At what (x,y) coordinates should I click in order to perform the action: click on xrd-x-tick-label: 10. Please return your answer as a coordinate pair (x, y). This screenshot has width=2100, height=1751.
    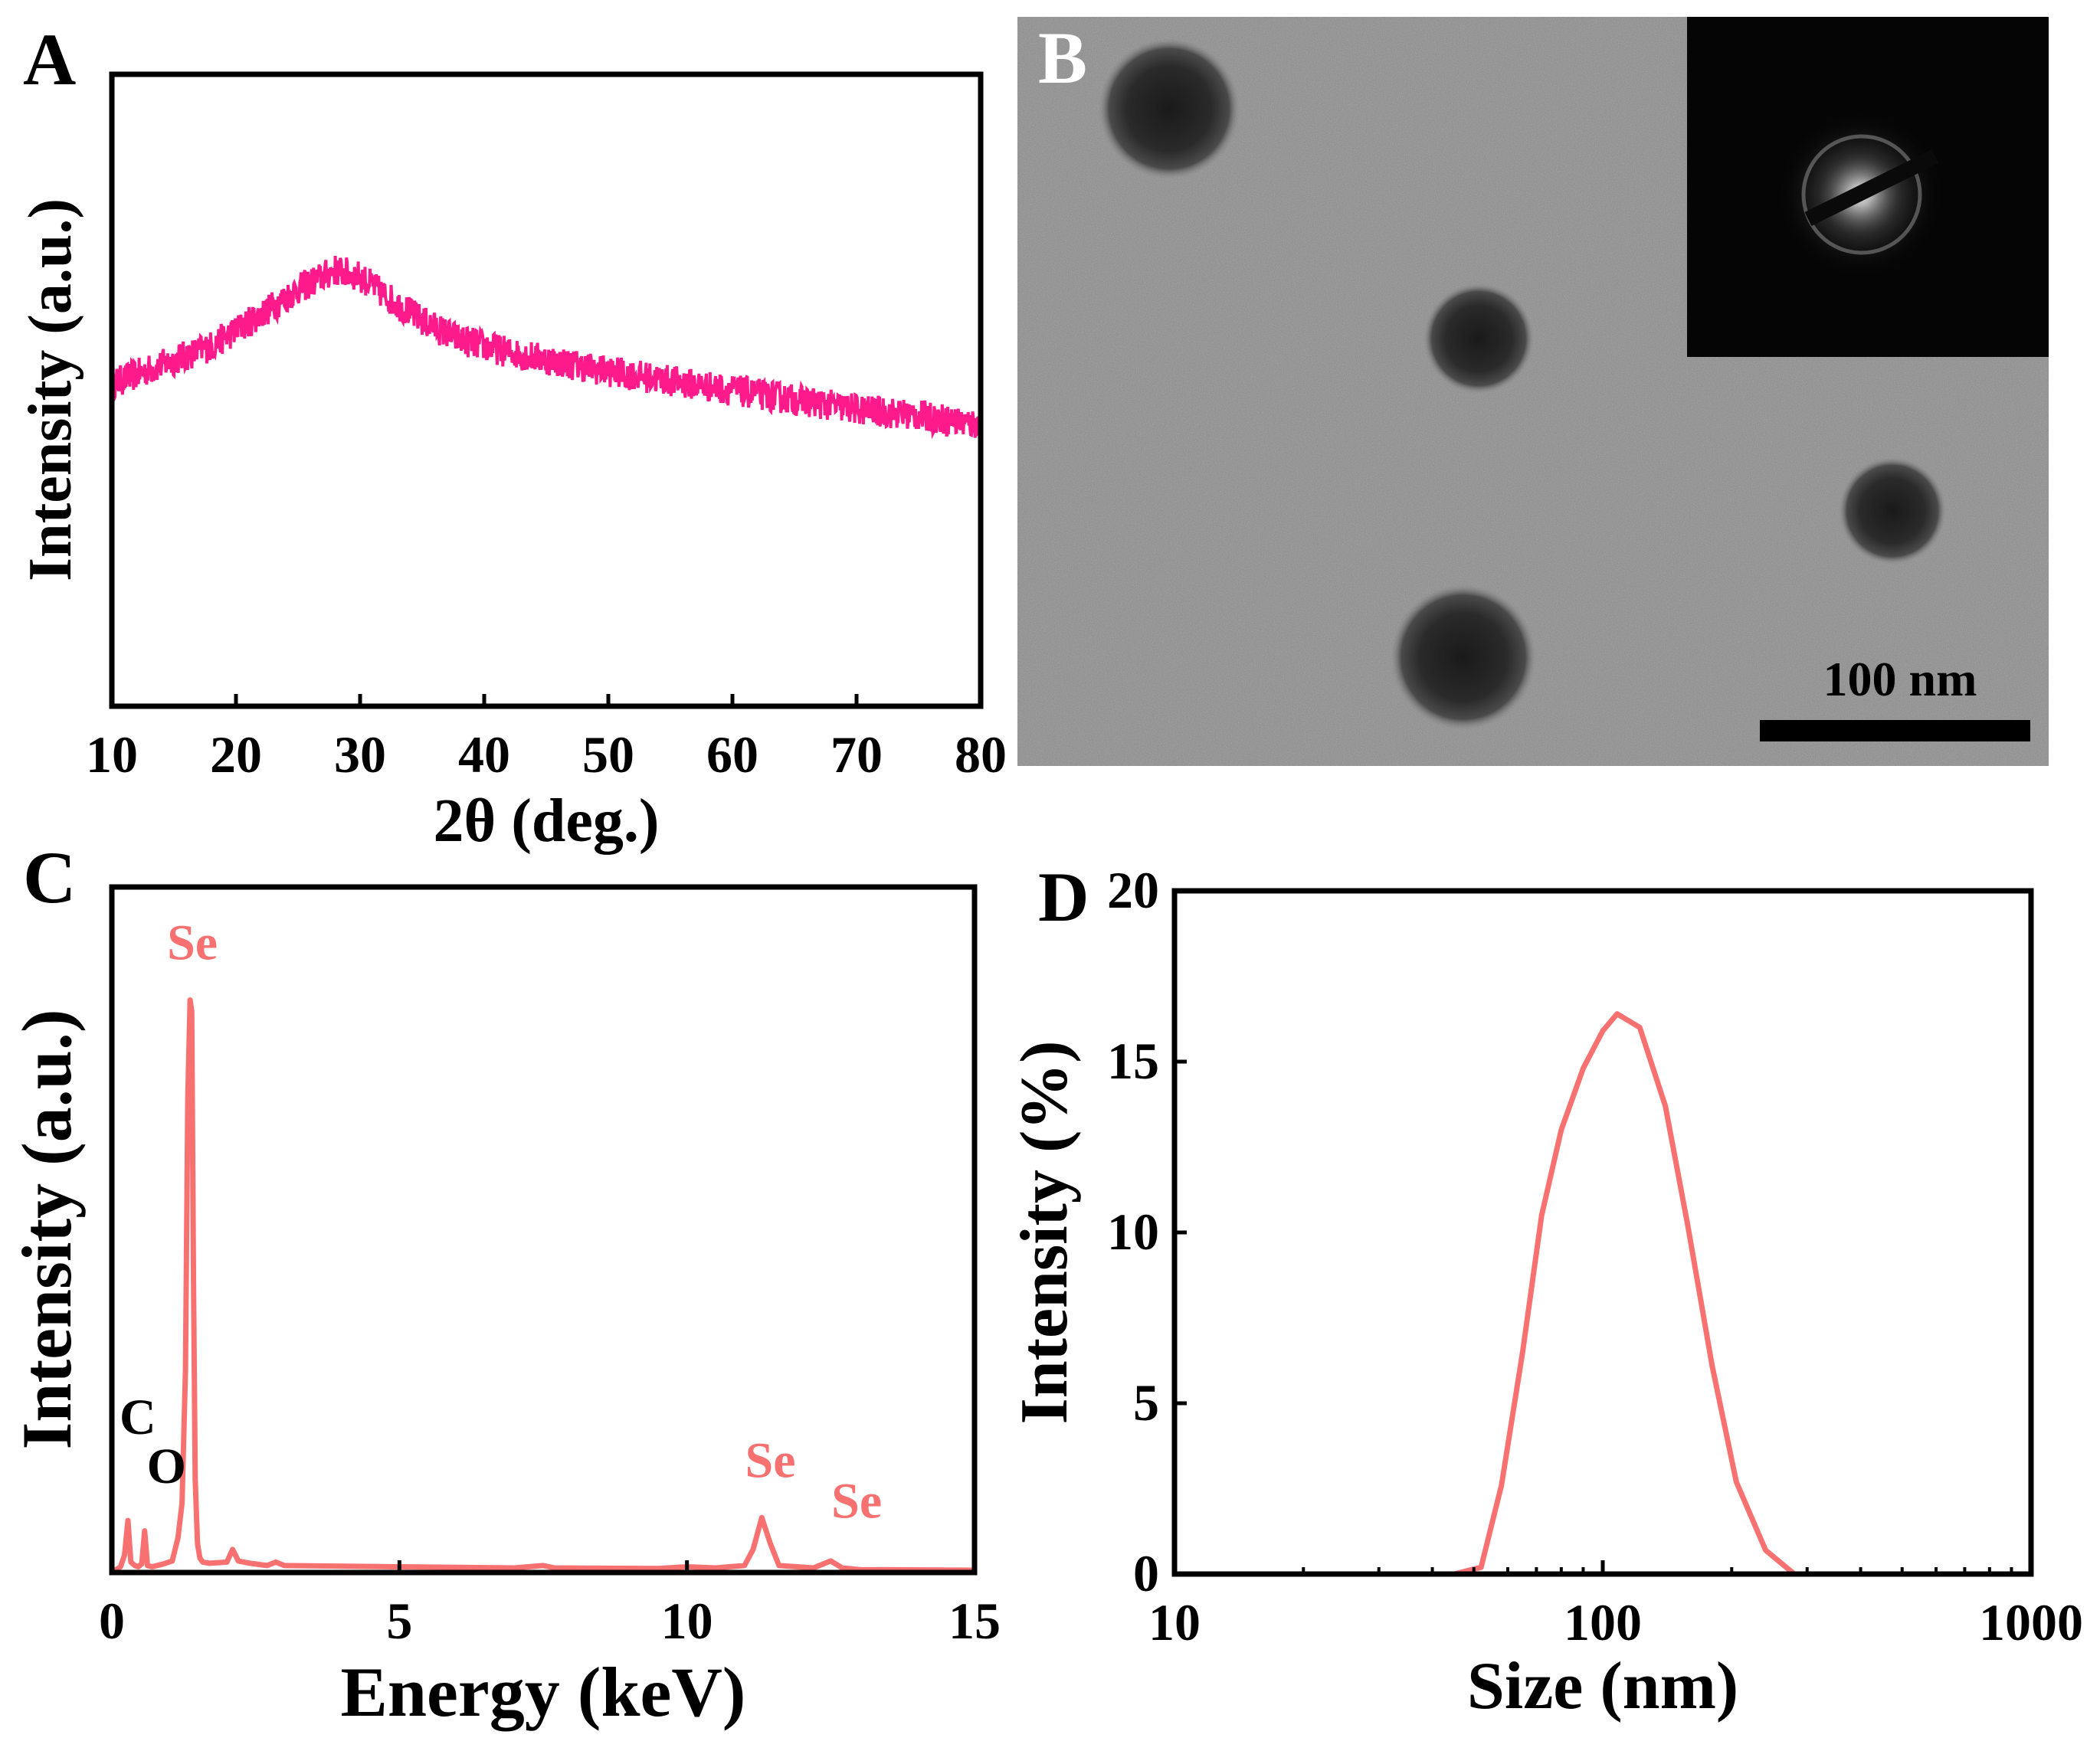
    Looking at the image, I should click on (112, 754).